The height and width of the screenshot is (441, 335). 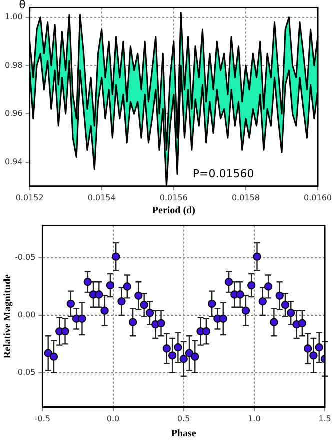 What do you see at coordinates (254, 419) in the screenshot?
I see `x-tick-label: 1.0` at bounding box center [254, 419].